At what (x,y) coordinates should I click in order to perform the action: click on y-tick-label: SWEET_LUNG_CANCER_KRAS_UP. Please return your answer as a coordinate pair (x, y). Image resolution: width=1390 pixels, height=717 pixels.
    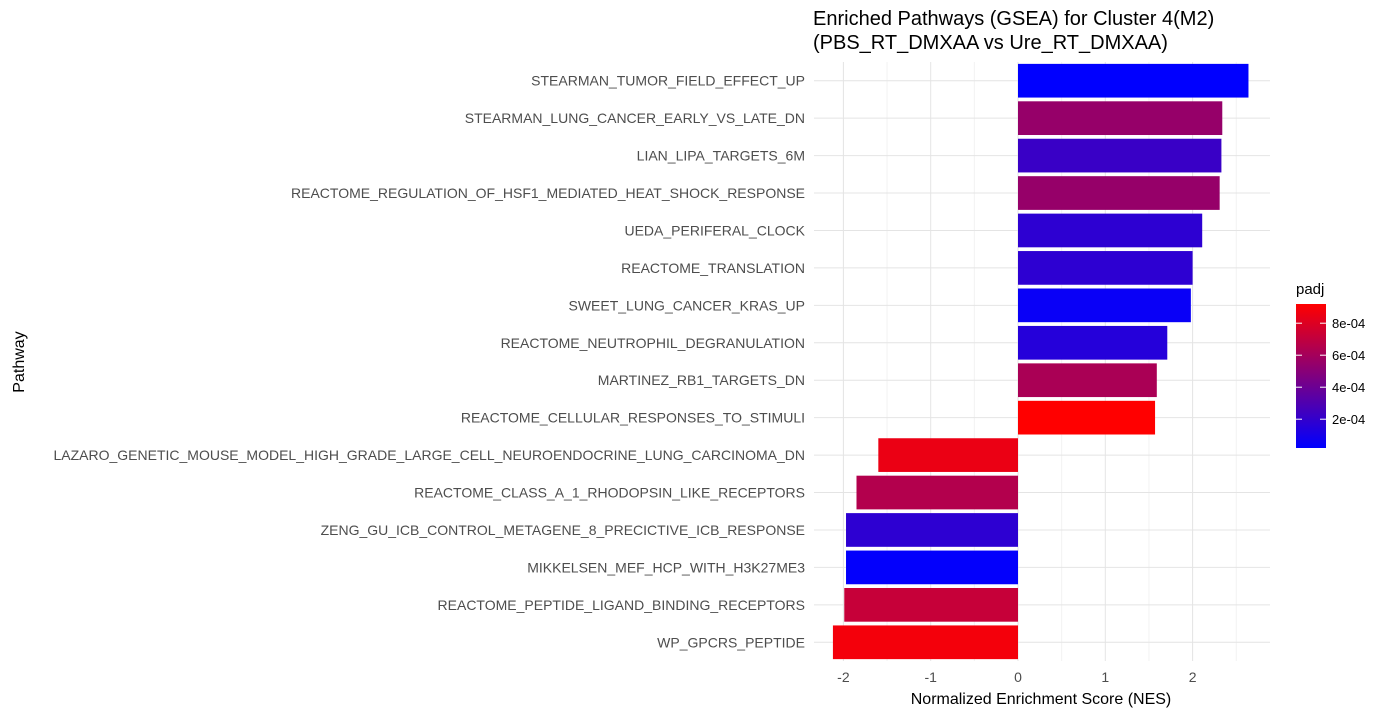
    Looking at the image, I should click on (686, 305).